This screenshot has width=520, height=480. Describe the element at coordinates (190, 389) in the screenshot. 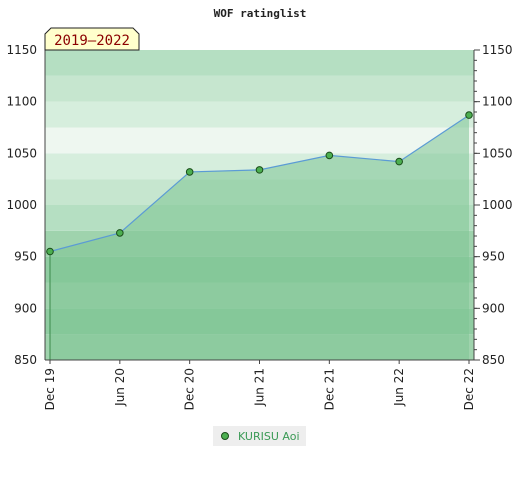

I see `x-tick-label: Dec 20` at that location.